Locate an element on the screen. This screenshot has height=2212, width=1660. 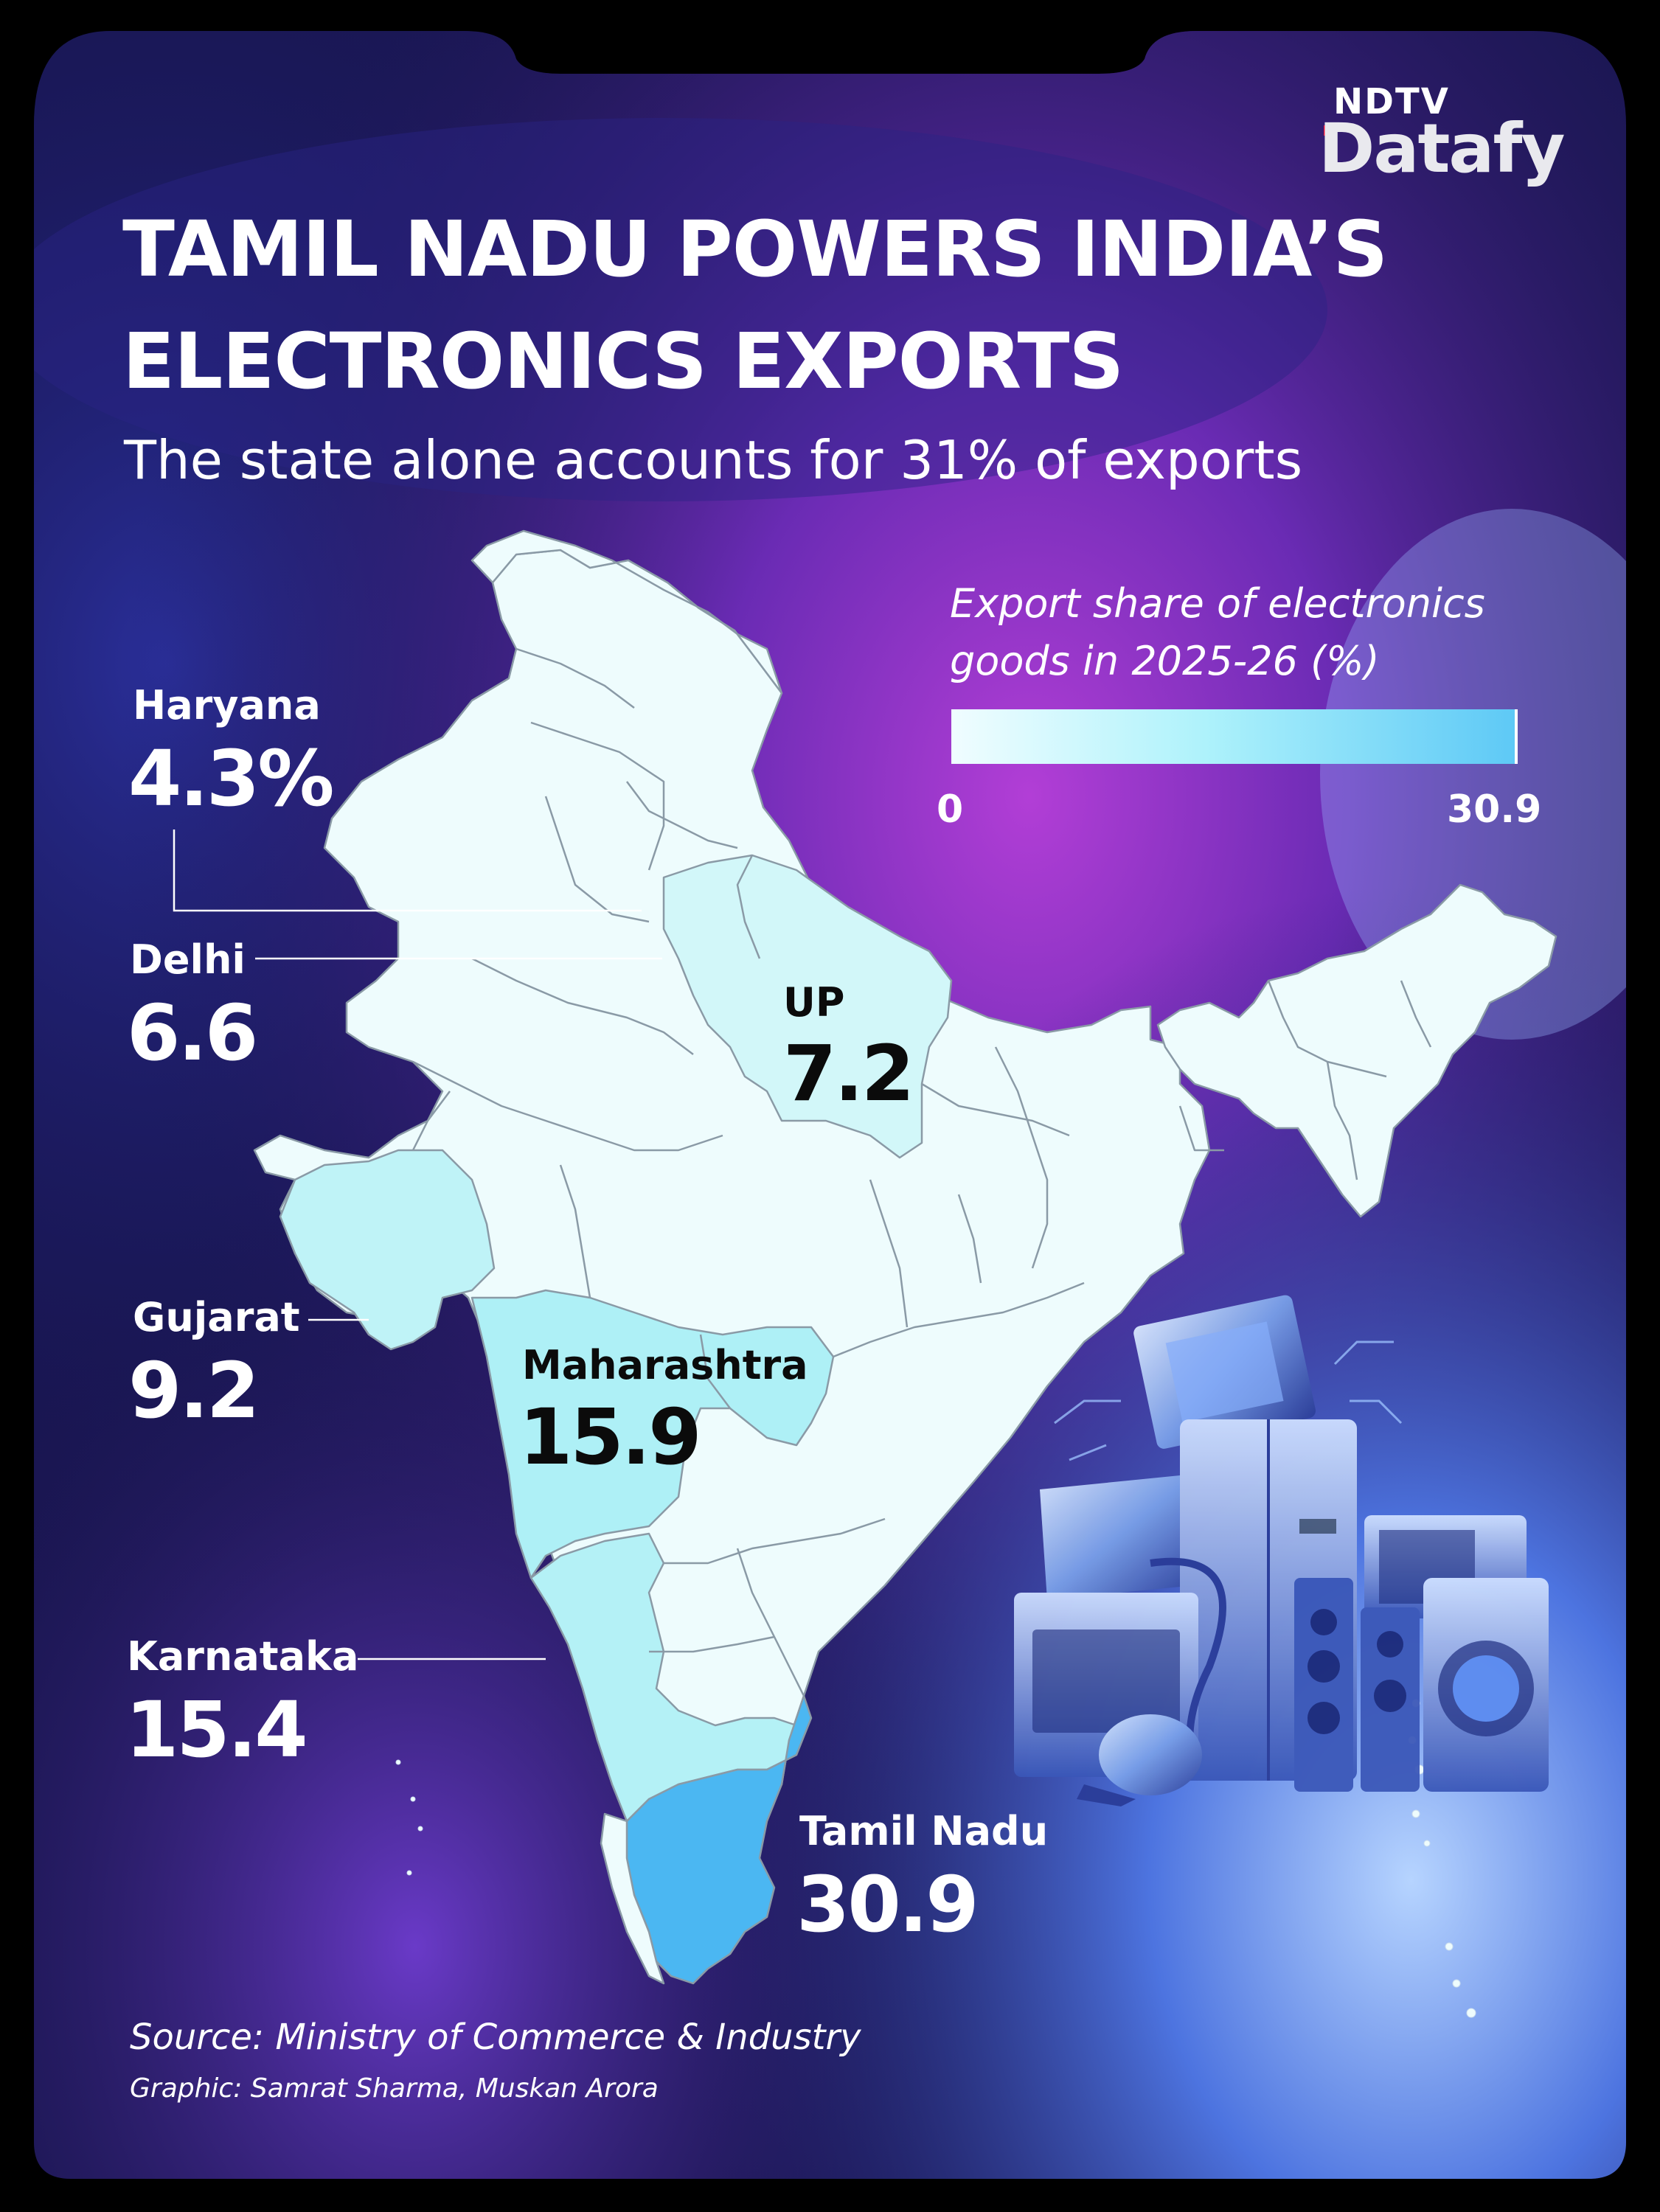
brand-ndtv: NDTV is located at coordinates (1391, 101).